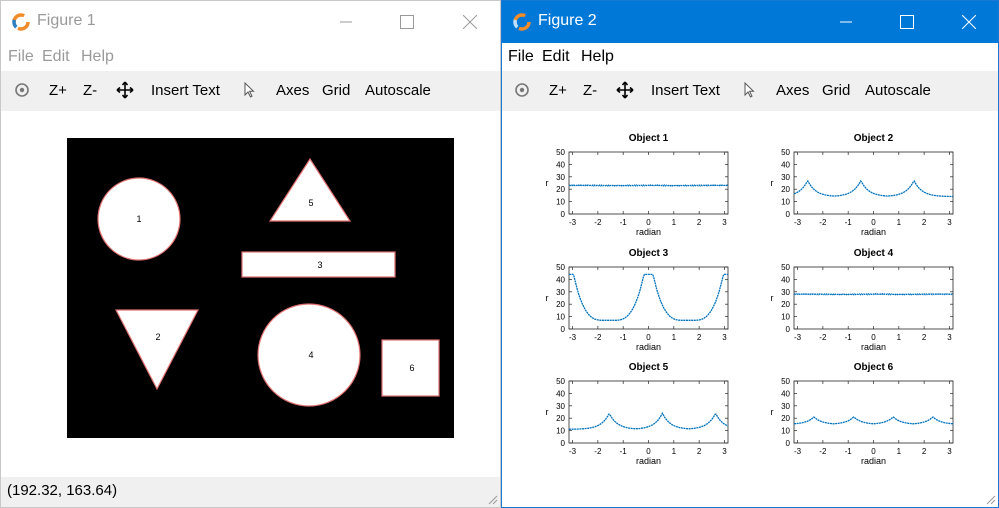 This screenshot has height=508, width=999. What do you see at coordinates (66, 20) in the screenshot?
I see `window-title: Figure 1` at bounding box center [66, 20].